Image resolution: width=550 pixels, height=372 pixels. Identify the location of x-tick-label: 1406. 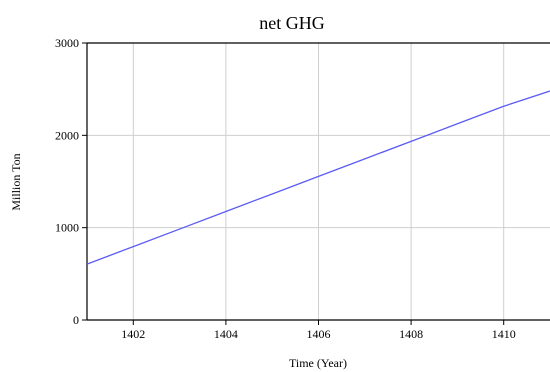
(319, 334).